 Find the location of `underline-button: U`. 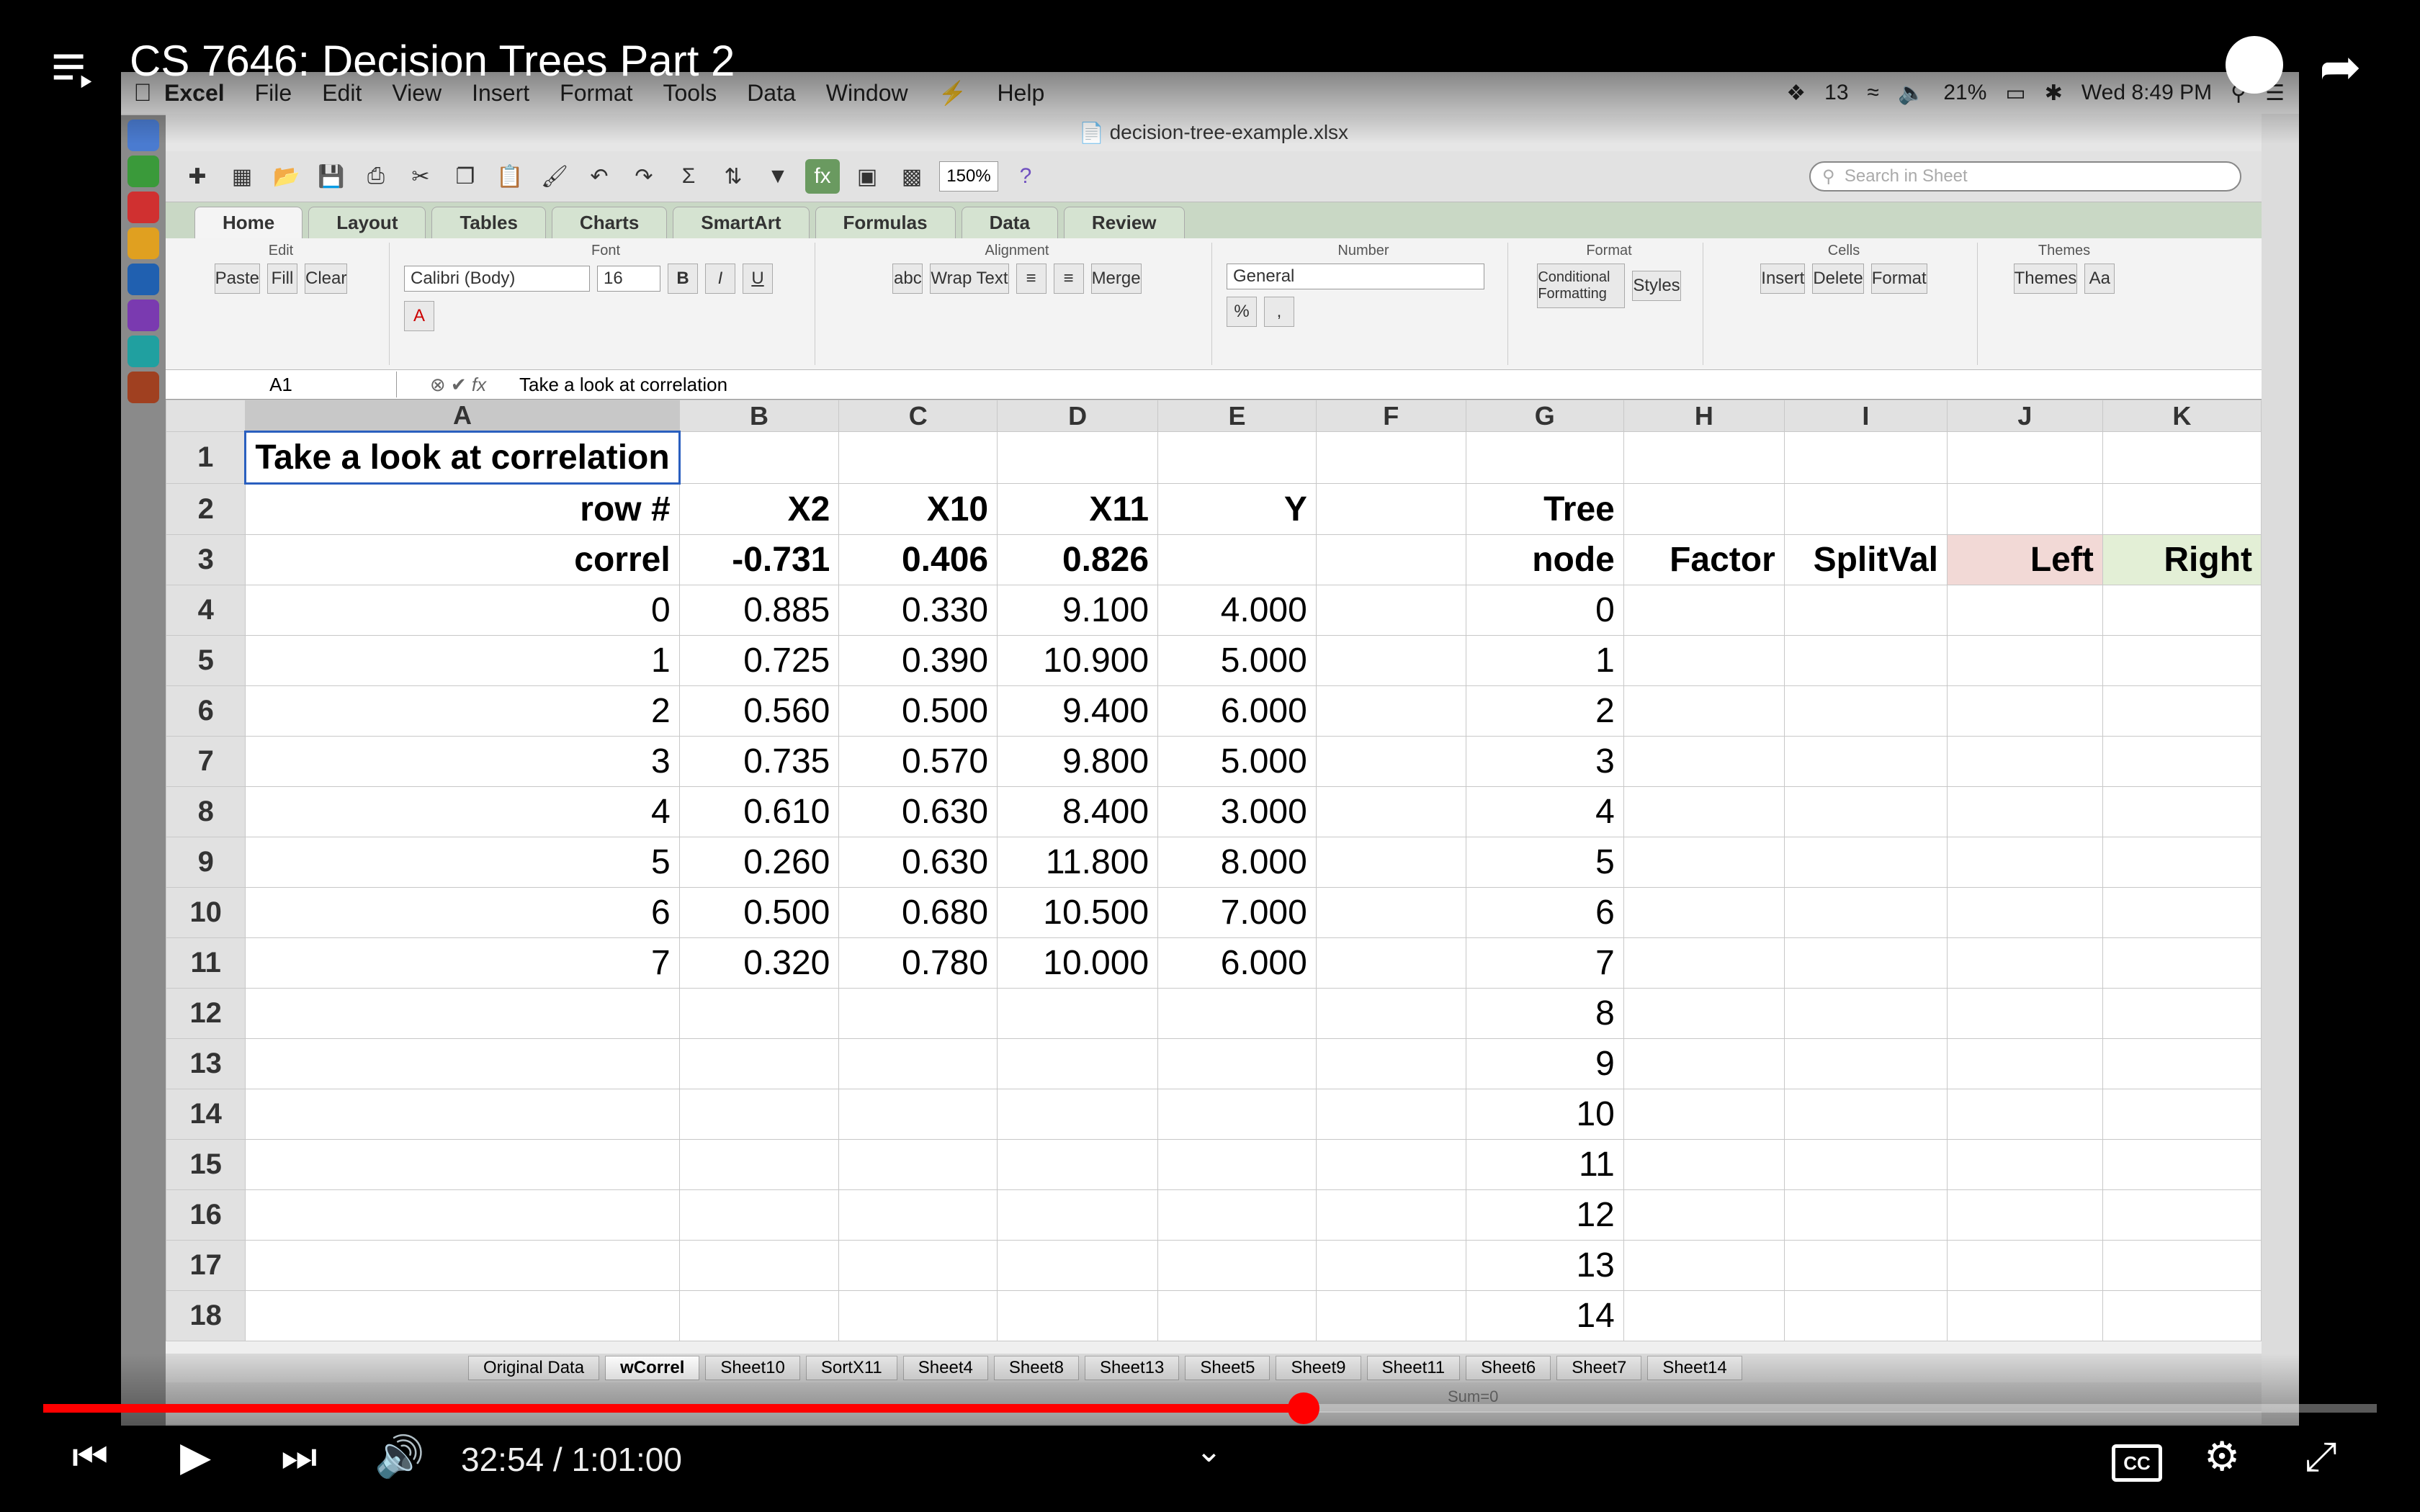

underline-button: U is located at coordinates (758, 279).